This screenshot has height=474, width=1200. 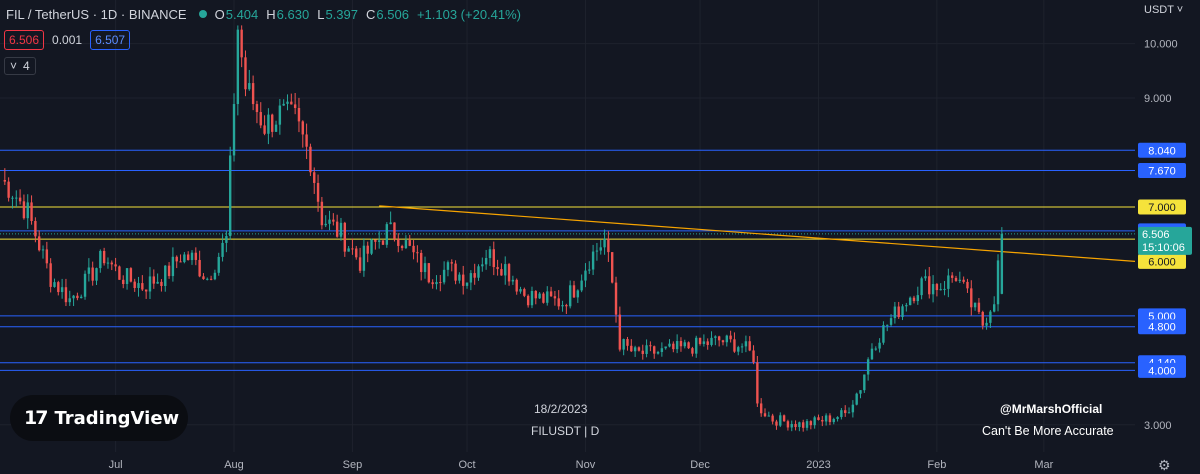 What do you see at coordinates (24, 40) in the screenshot?
I see `sell-button: 6.506` at bounding box center [24, 40].